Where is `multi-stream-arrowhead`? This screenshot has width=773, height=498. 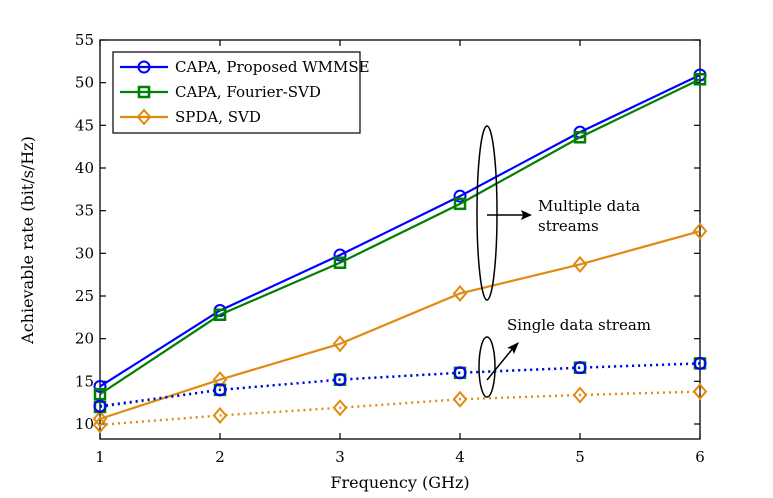 multi-stream-arrowhead is located at coordinates (526, 215).